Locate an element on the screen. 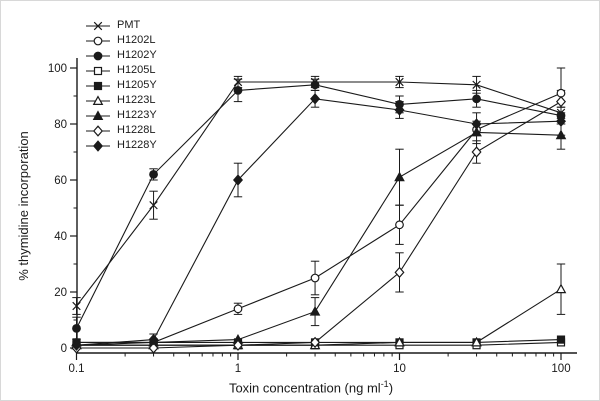  svg-text: 1 is located at coordinates (238, 369).